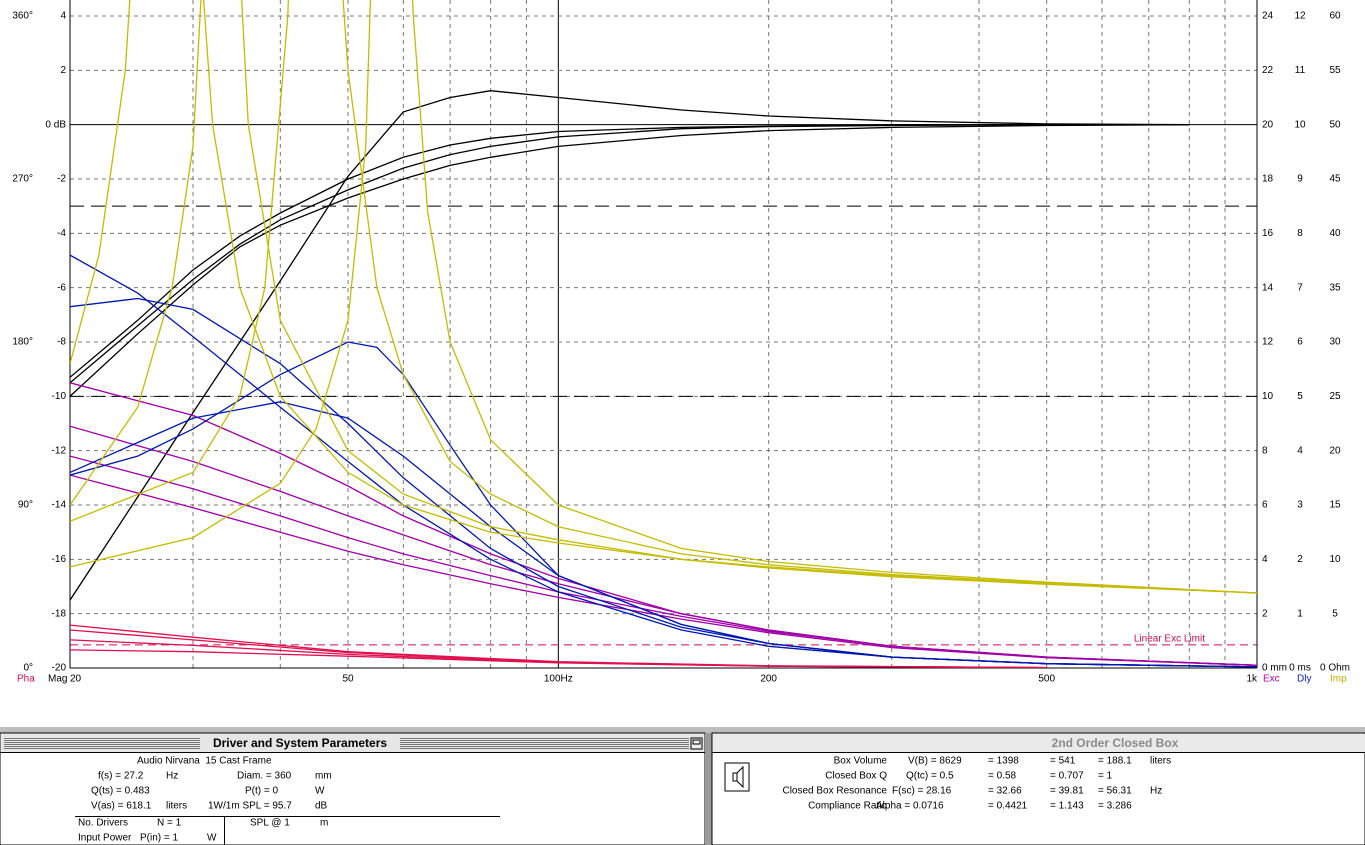 Image resolution: width=1365 pixels, height=845 pixels. Describe the element at coordinates (861, 761) in the screenshot. I see `row-label: Box Volume` at that location.